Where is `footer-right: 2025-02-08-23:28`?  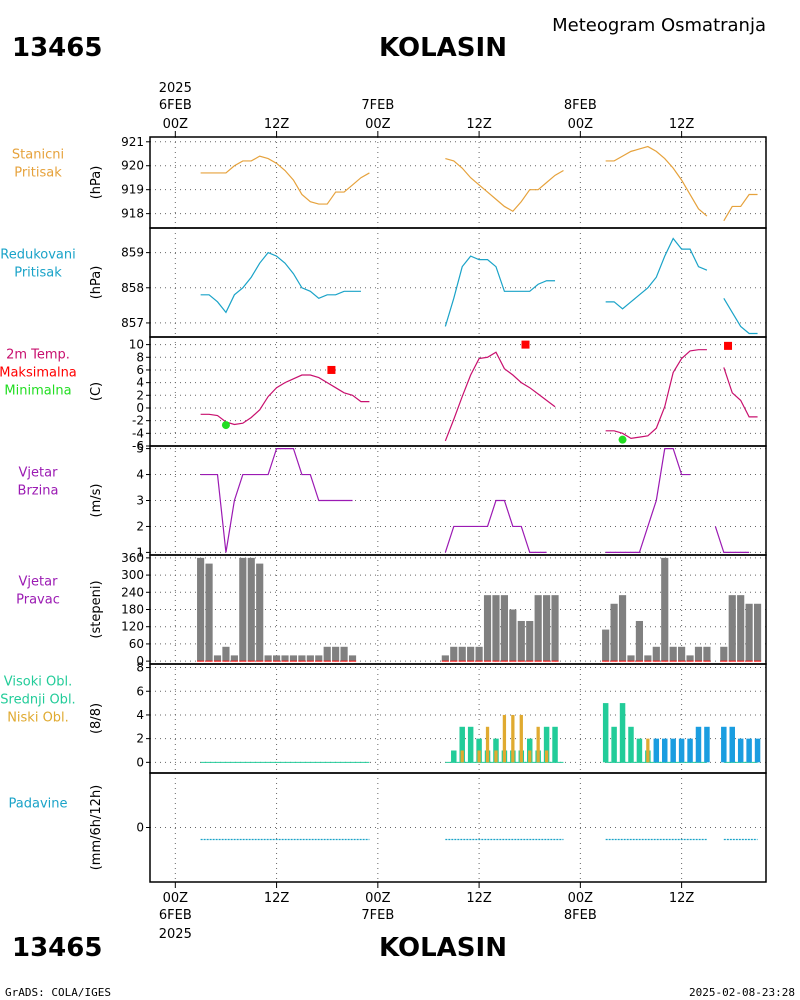
footer-right: 2025-02-08-23:28 is located at coordinates (742, 992).